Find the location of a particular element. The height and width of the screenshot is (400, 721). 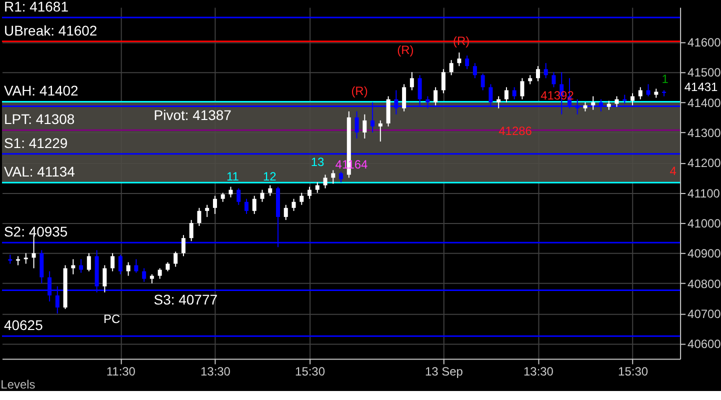

ref-line-label: LPT: 41308 is located at coordinates (39, 119).